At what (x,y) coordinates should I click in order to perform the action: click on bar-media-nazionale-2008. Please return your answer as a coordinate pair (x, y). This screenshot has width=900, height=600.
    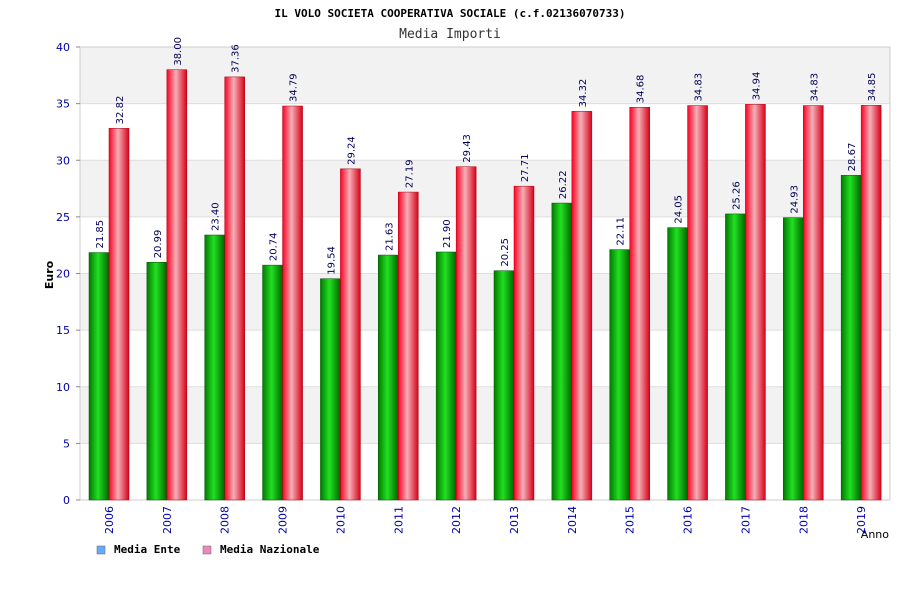
    Looking at the image, I should click on (234, 288).